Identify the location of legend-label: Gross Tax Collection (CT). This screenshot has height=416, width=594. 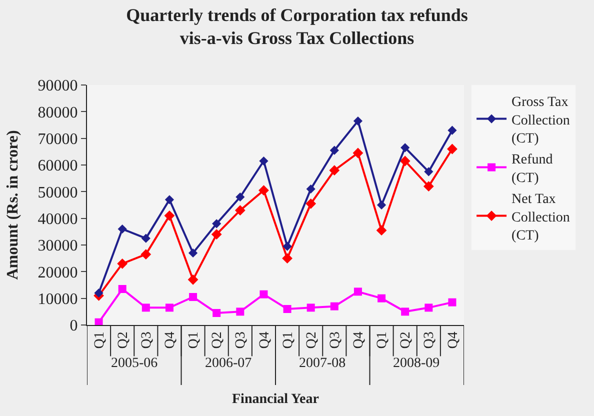
(541, 120).